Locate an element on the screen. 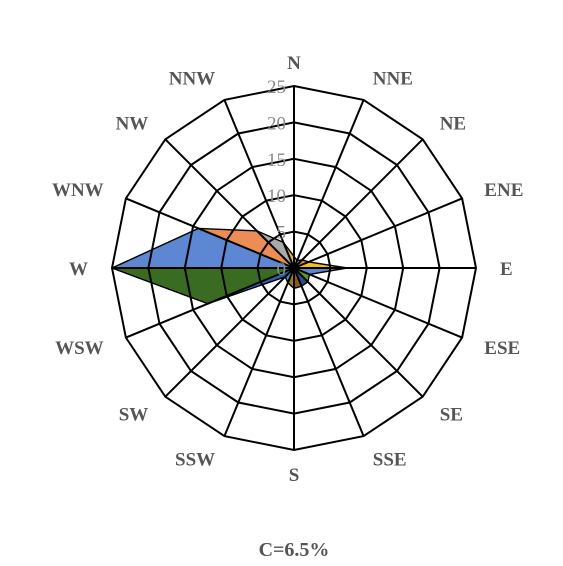 This screenshot has width=563, height=566. center-dot is located at coordinates (294, 268).